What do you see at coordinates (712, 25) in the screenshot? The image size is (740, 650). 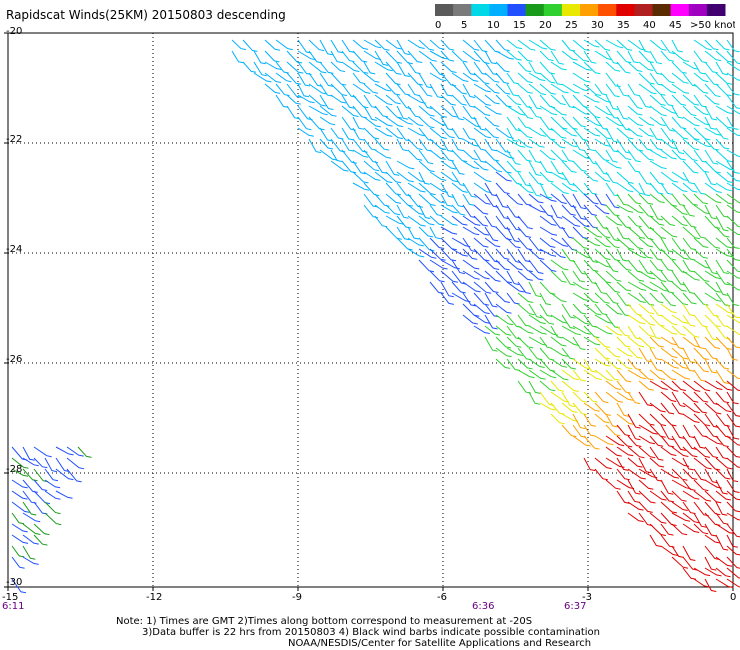 I see `colorbar-label: >50 knots` at bounding box center [712, 25].